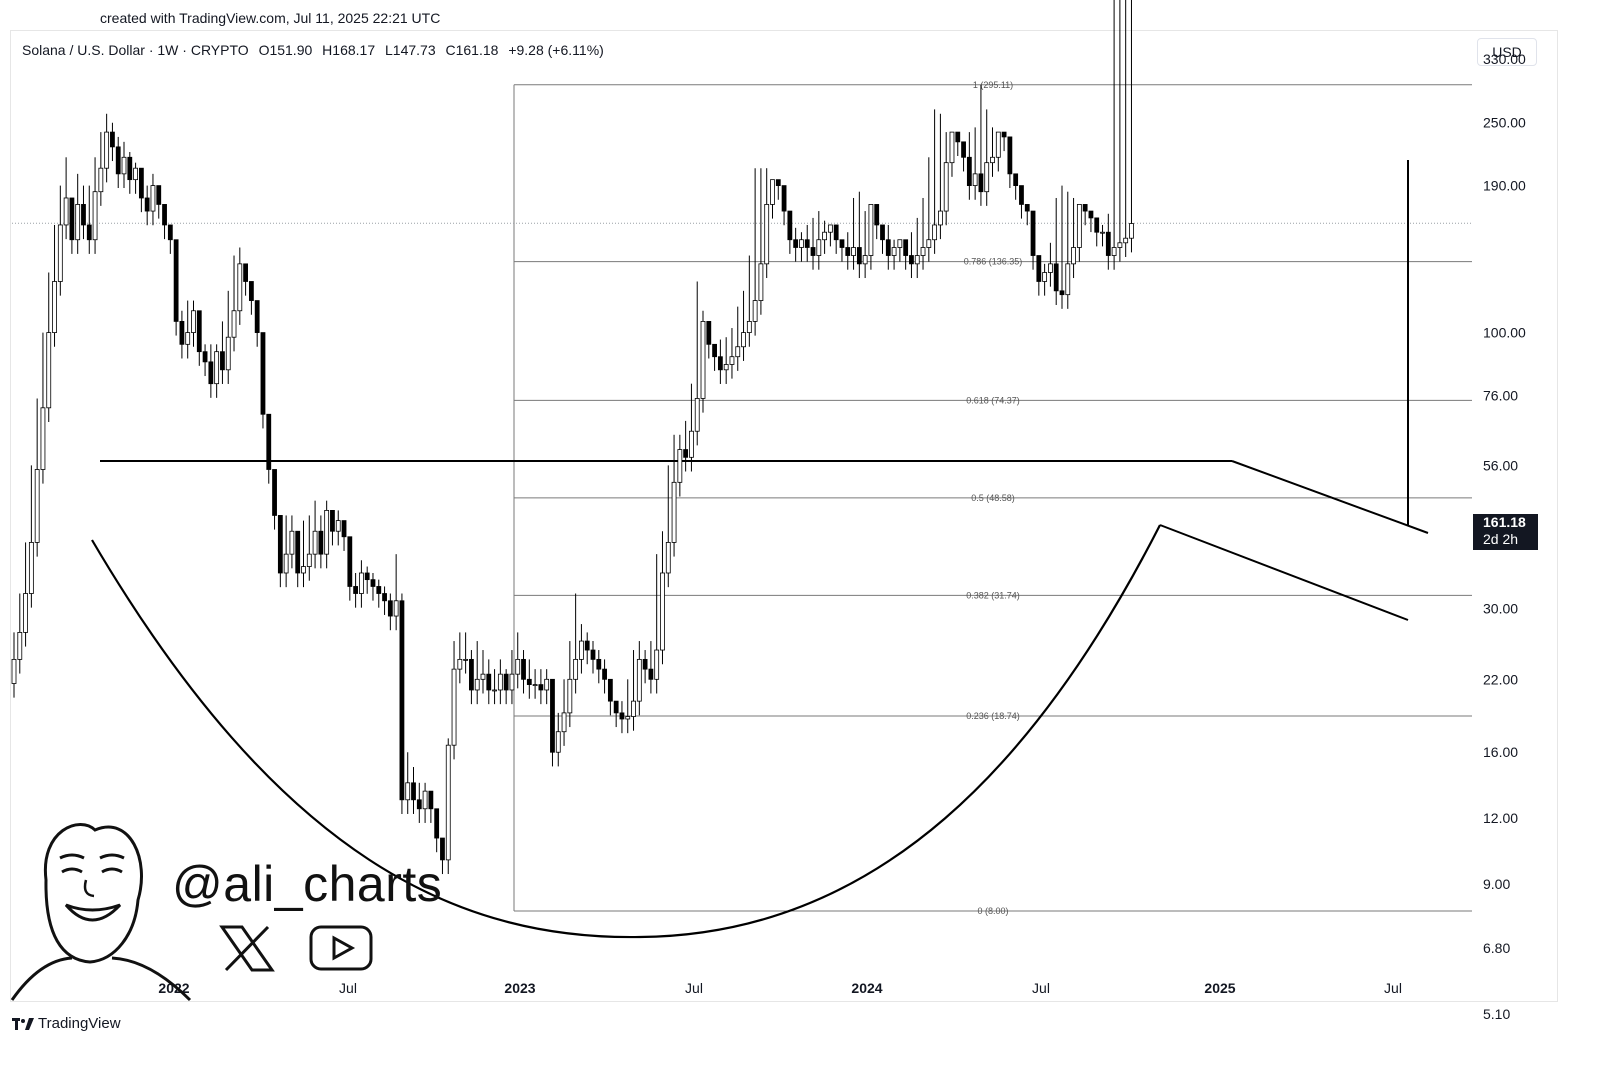 The image size is (1600, 1065). Describe the element at coordinates (1507, 52) in the screenshot. I see `currency-button: USD` at that location.